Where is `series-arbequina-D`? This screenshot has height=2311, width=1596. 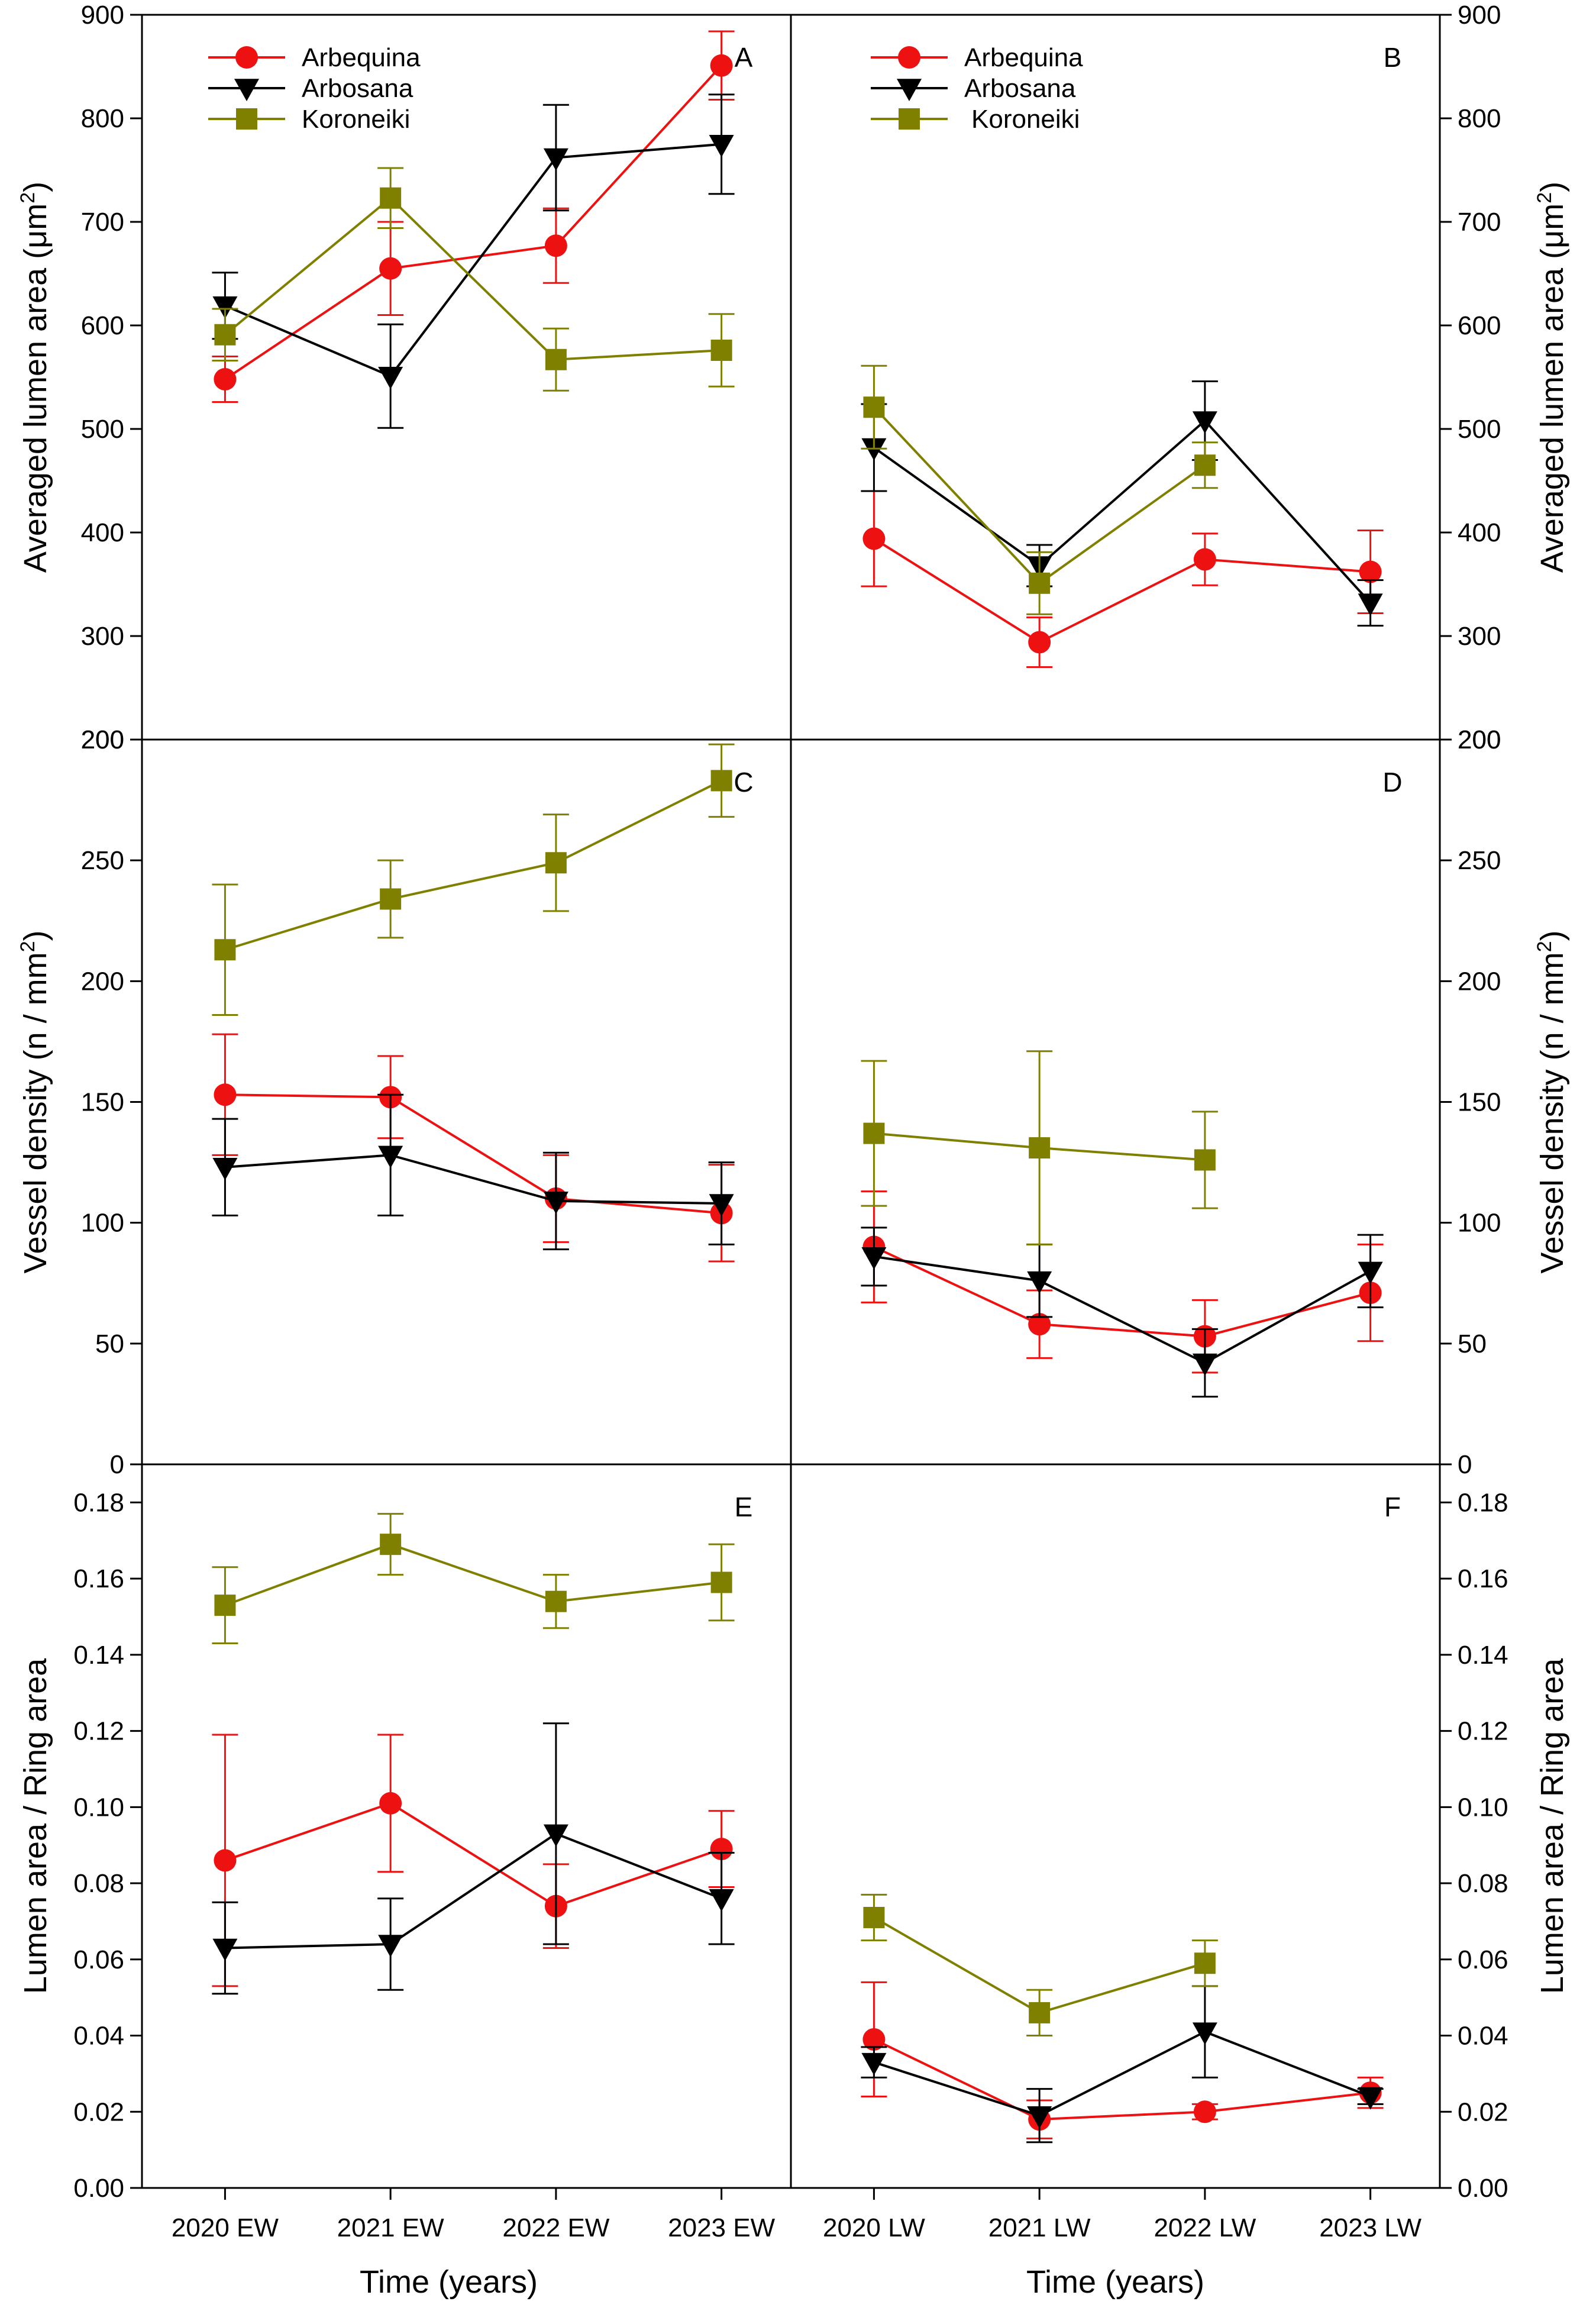 series-arbequina-D is located at coordinates (1122, 1282).